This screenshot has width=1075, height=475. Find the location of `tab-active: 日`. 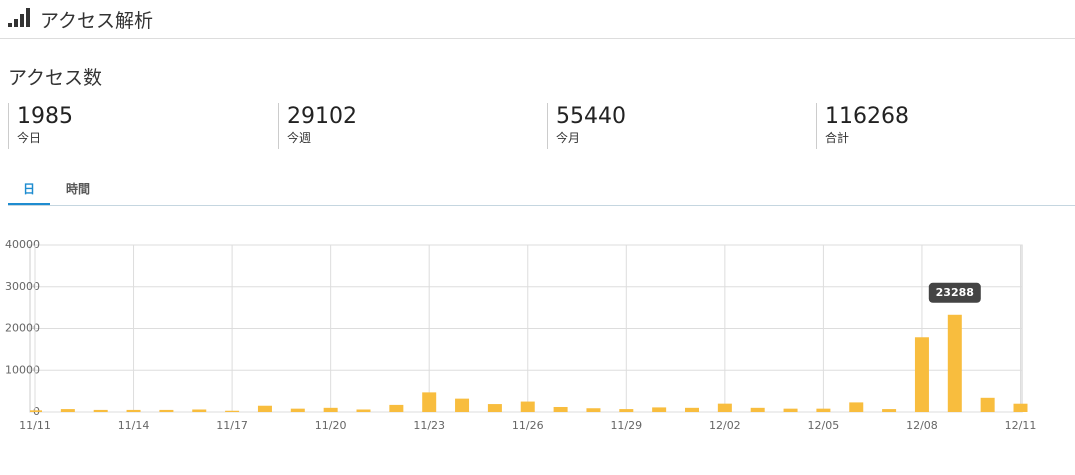

tab-active: 日 is located at coordinates (29, 193).